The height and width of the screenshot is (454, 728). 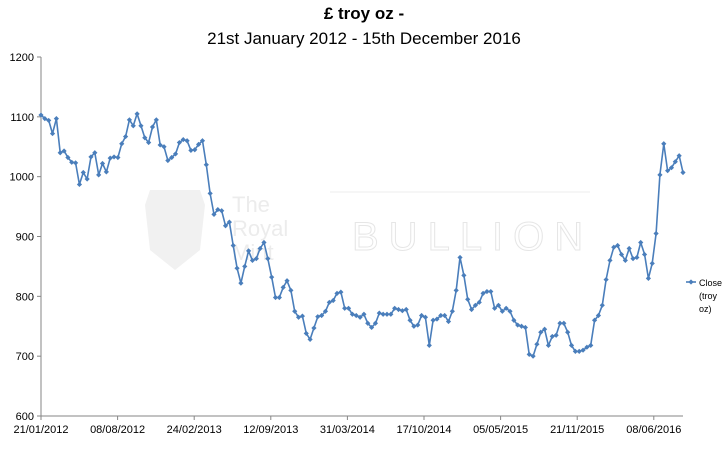 What do you see at coordinates (710, 283) in the screenshot?
I see `legend-label: Close` at bounding box center [710, 283].